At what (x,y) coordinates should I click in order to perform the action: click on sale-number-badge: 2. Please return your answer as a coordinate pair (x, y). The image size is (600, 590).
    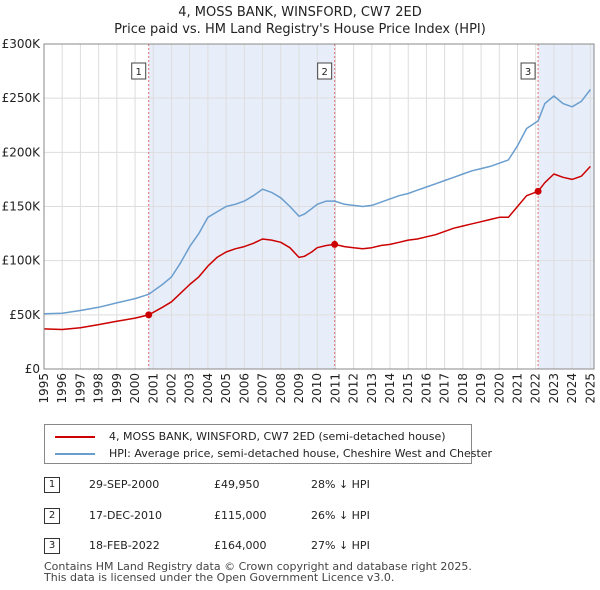
    Looking at the image, I should click on (52, 516).